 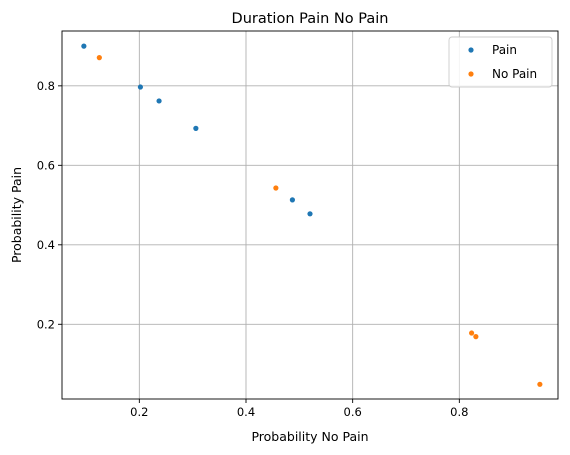 What do you see at coordinates (139, 412) in the screenshot?
I see `x-tick-label: 0.2` at bounding box center [139, 412].